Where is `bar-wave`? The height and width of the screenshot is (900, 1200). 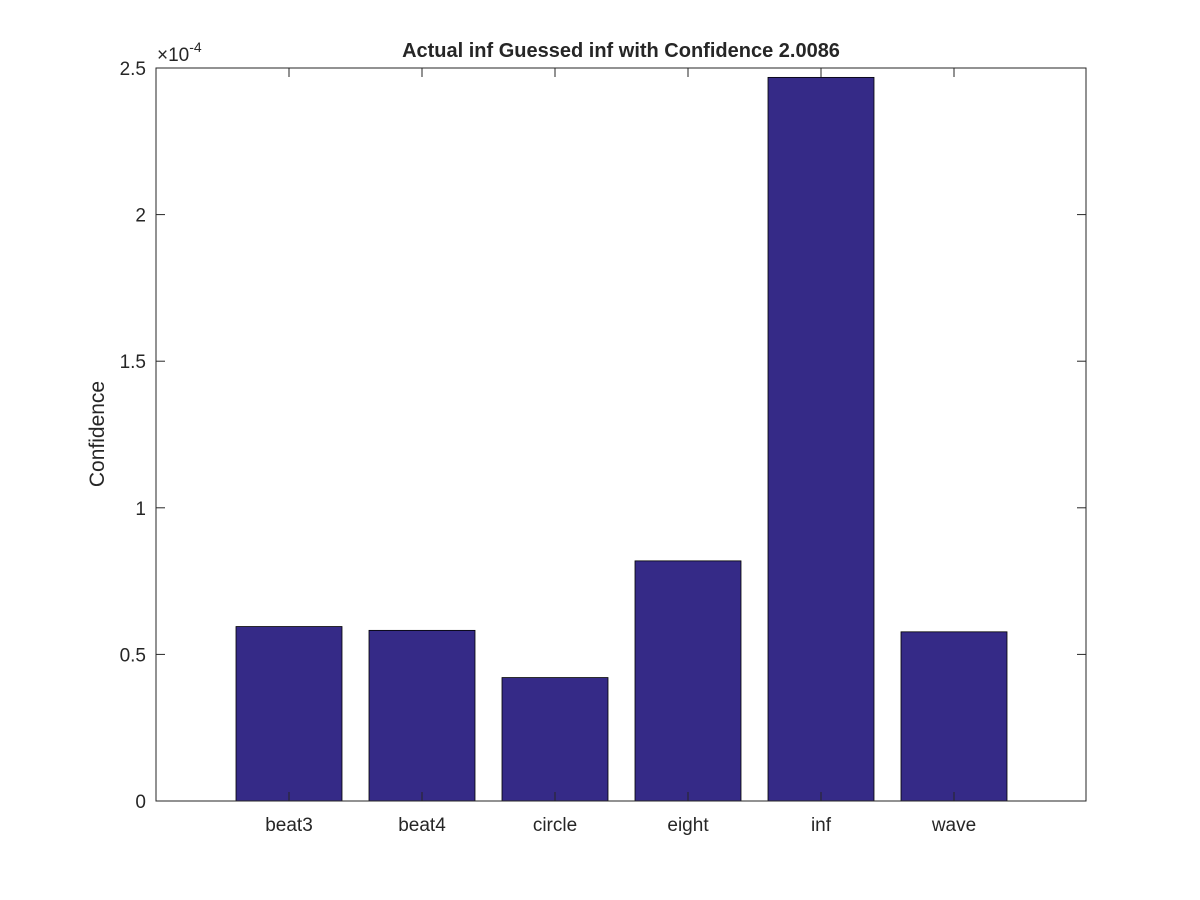 bar-wave is located at coordinates (954, 716).